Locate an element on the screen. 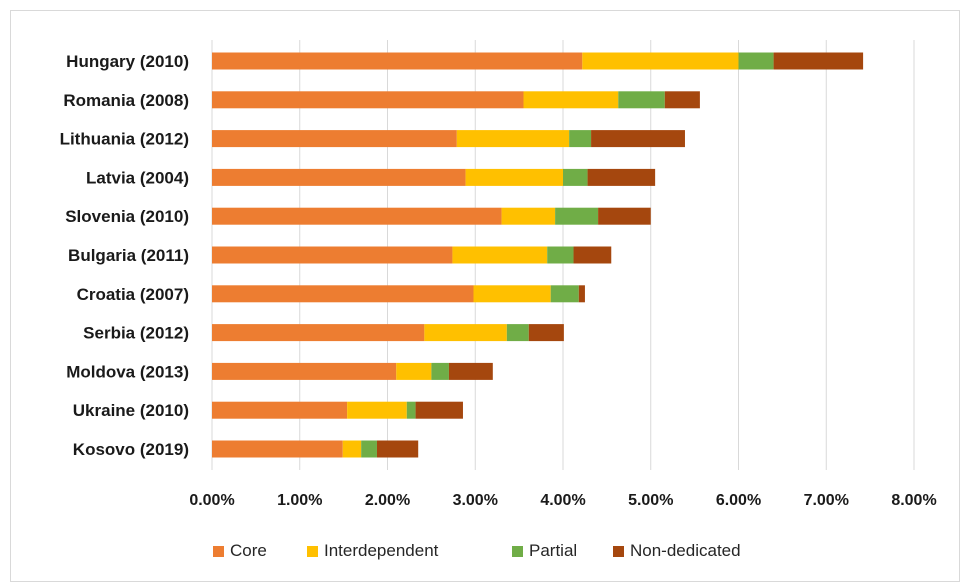 The width and height of the screenshot is (965, 585). bar-moldova-2013-non-dedicated is located at coordinates (470, 371).